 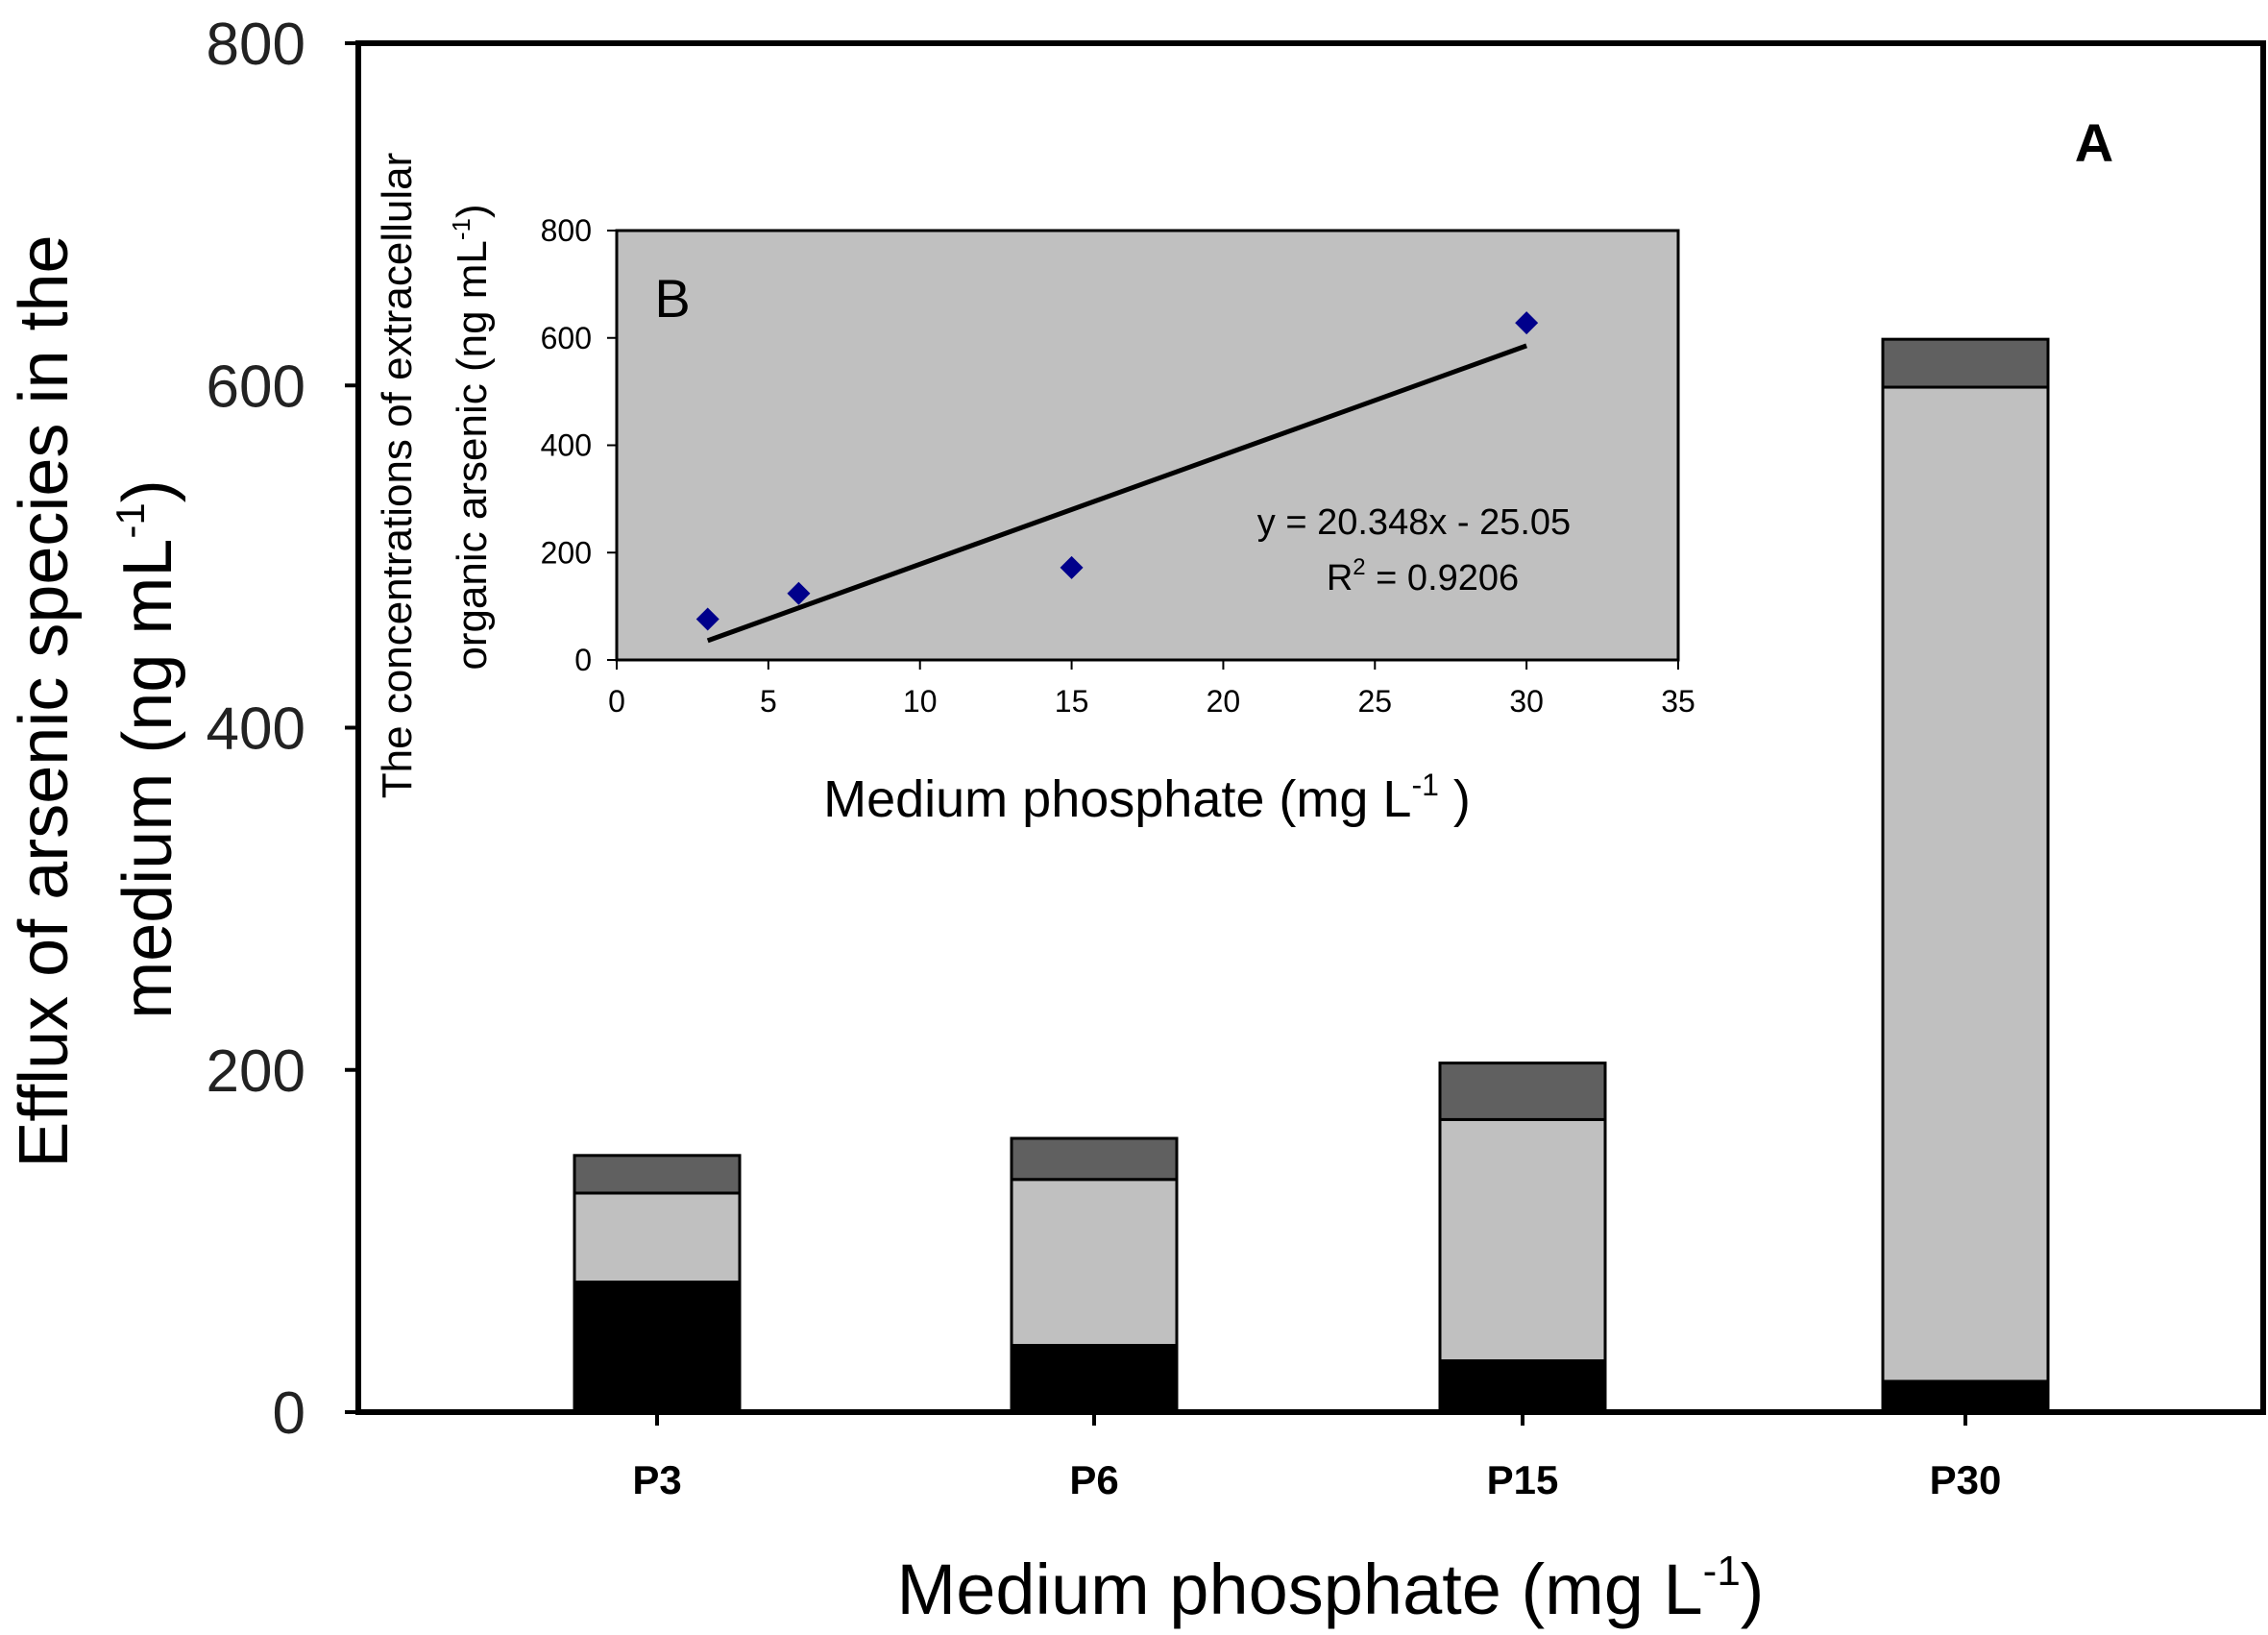 What do you see at coordinates (583, 660) in the screenshot?
I see `inset-y-tick-label: 0` at bounding box center [583, 660].